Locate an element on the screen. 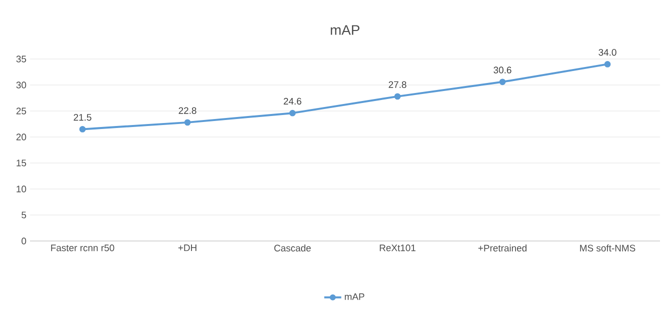 The width and height of the screenshot is (669, 320). y-tick-label: 30 is located at coordinates (21, 85).